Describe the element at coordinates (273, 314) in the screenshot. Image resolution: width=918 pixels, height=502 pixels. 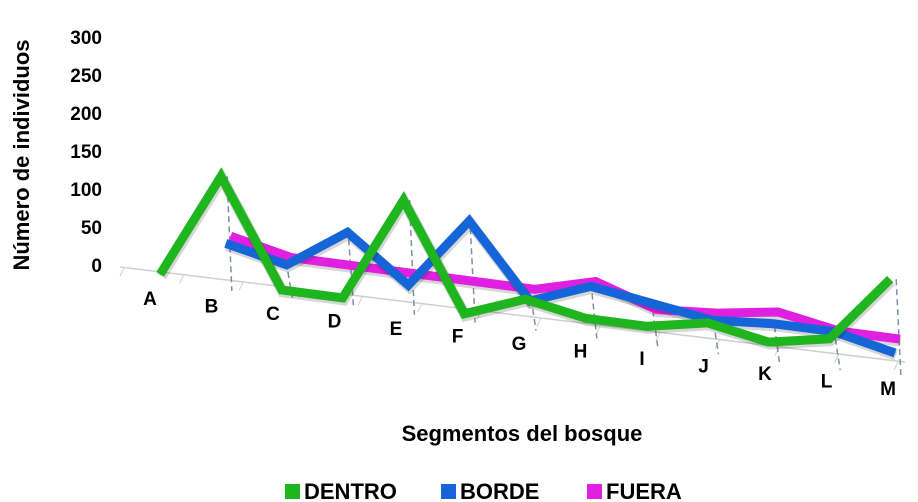
I see `x-tick-label-C: C` at that location.